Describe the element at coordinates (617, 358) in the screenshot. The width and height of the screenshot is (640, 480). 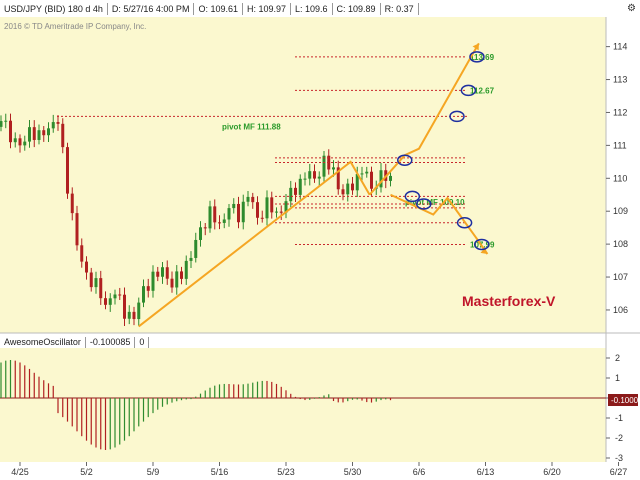
I see `osc-tick-label: 2` at that location.